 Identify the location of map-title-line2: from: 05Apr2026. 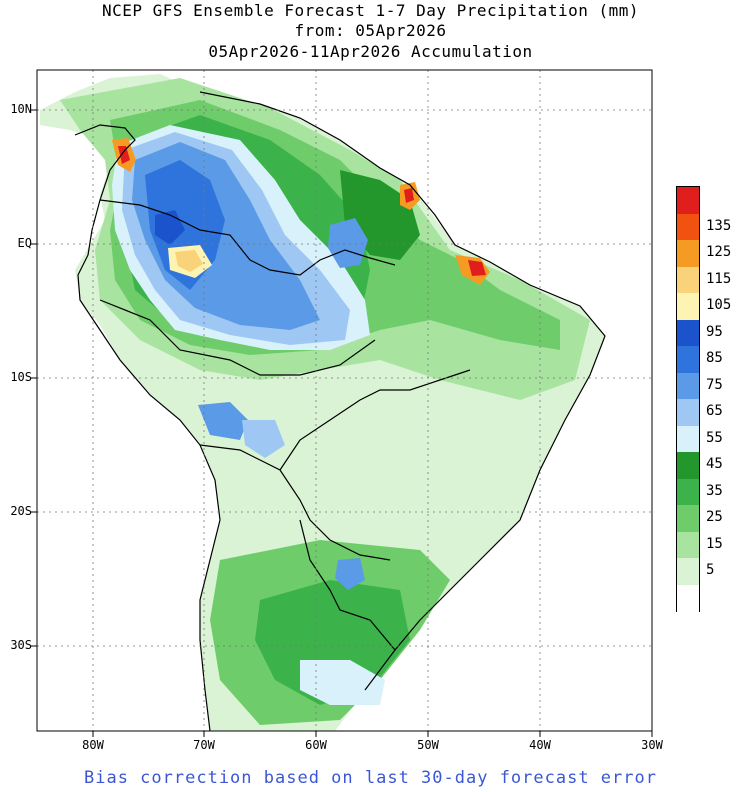
(370, 30).